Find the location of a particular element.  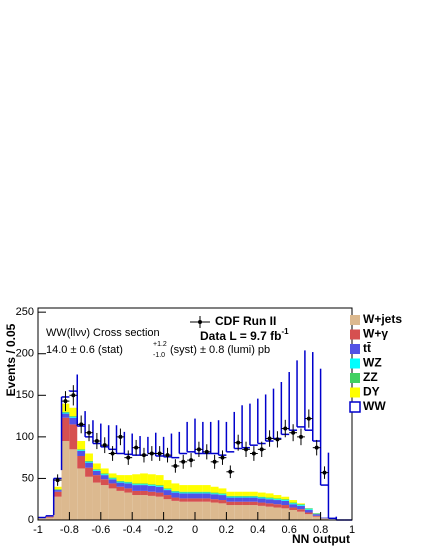

legend-label: WW is located at coordinates (374, 406).